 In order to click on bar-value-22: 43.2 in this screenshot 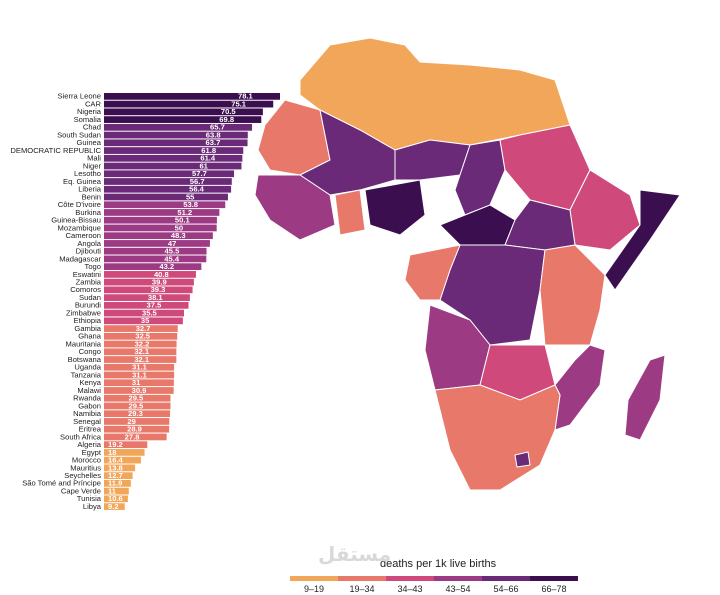, I will do `click(166, 266)`.